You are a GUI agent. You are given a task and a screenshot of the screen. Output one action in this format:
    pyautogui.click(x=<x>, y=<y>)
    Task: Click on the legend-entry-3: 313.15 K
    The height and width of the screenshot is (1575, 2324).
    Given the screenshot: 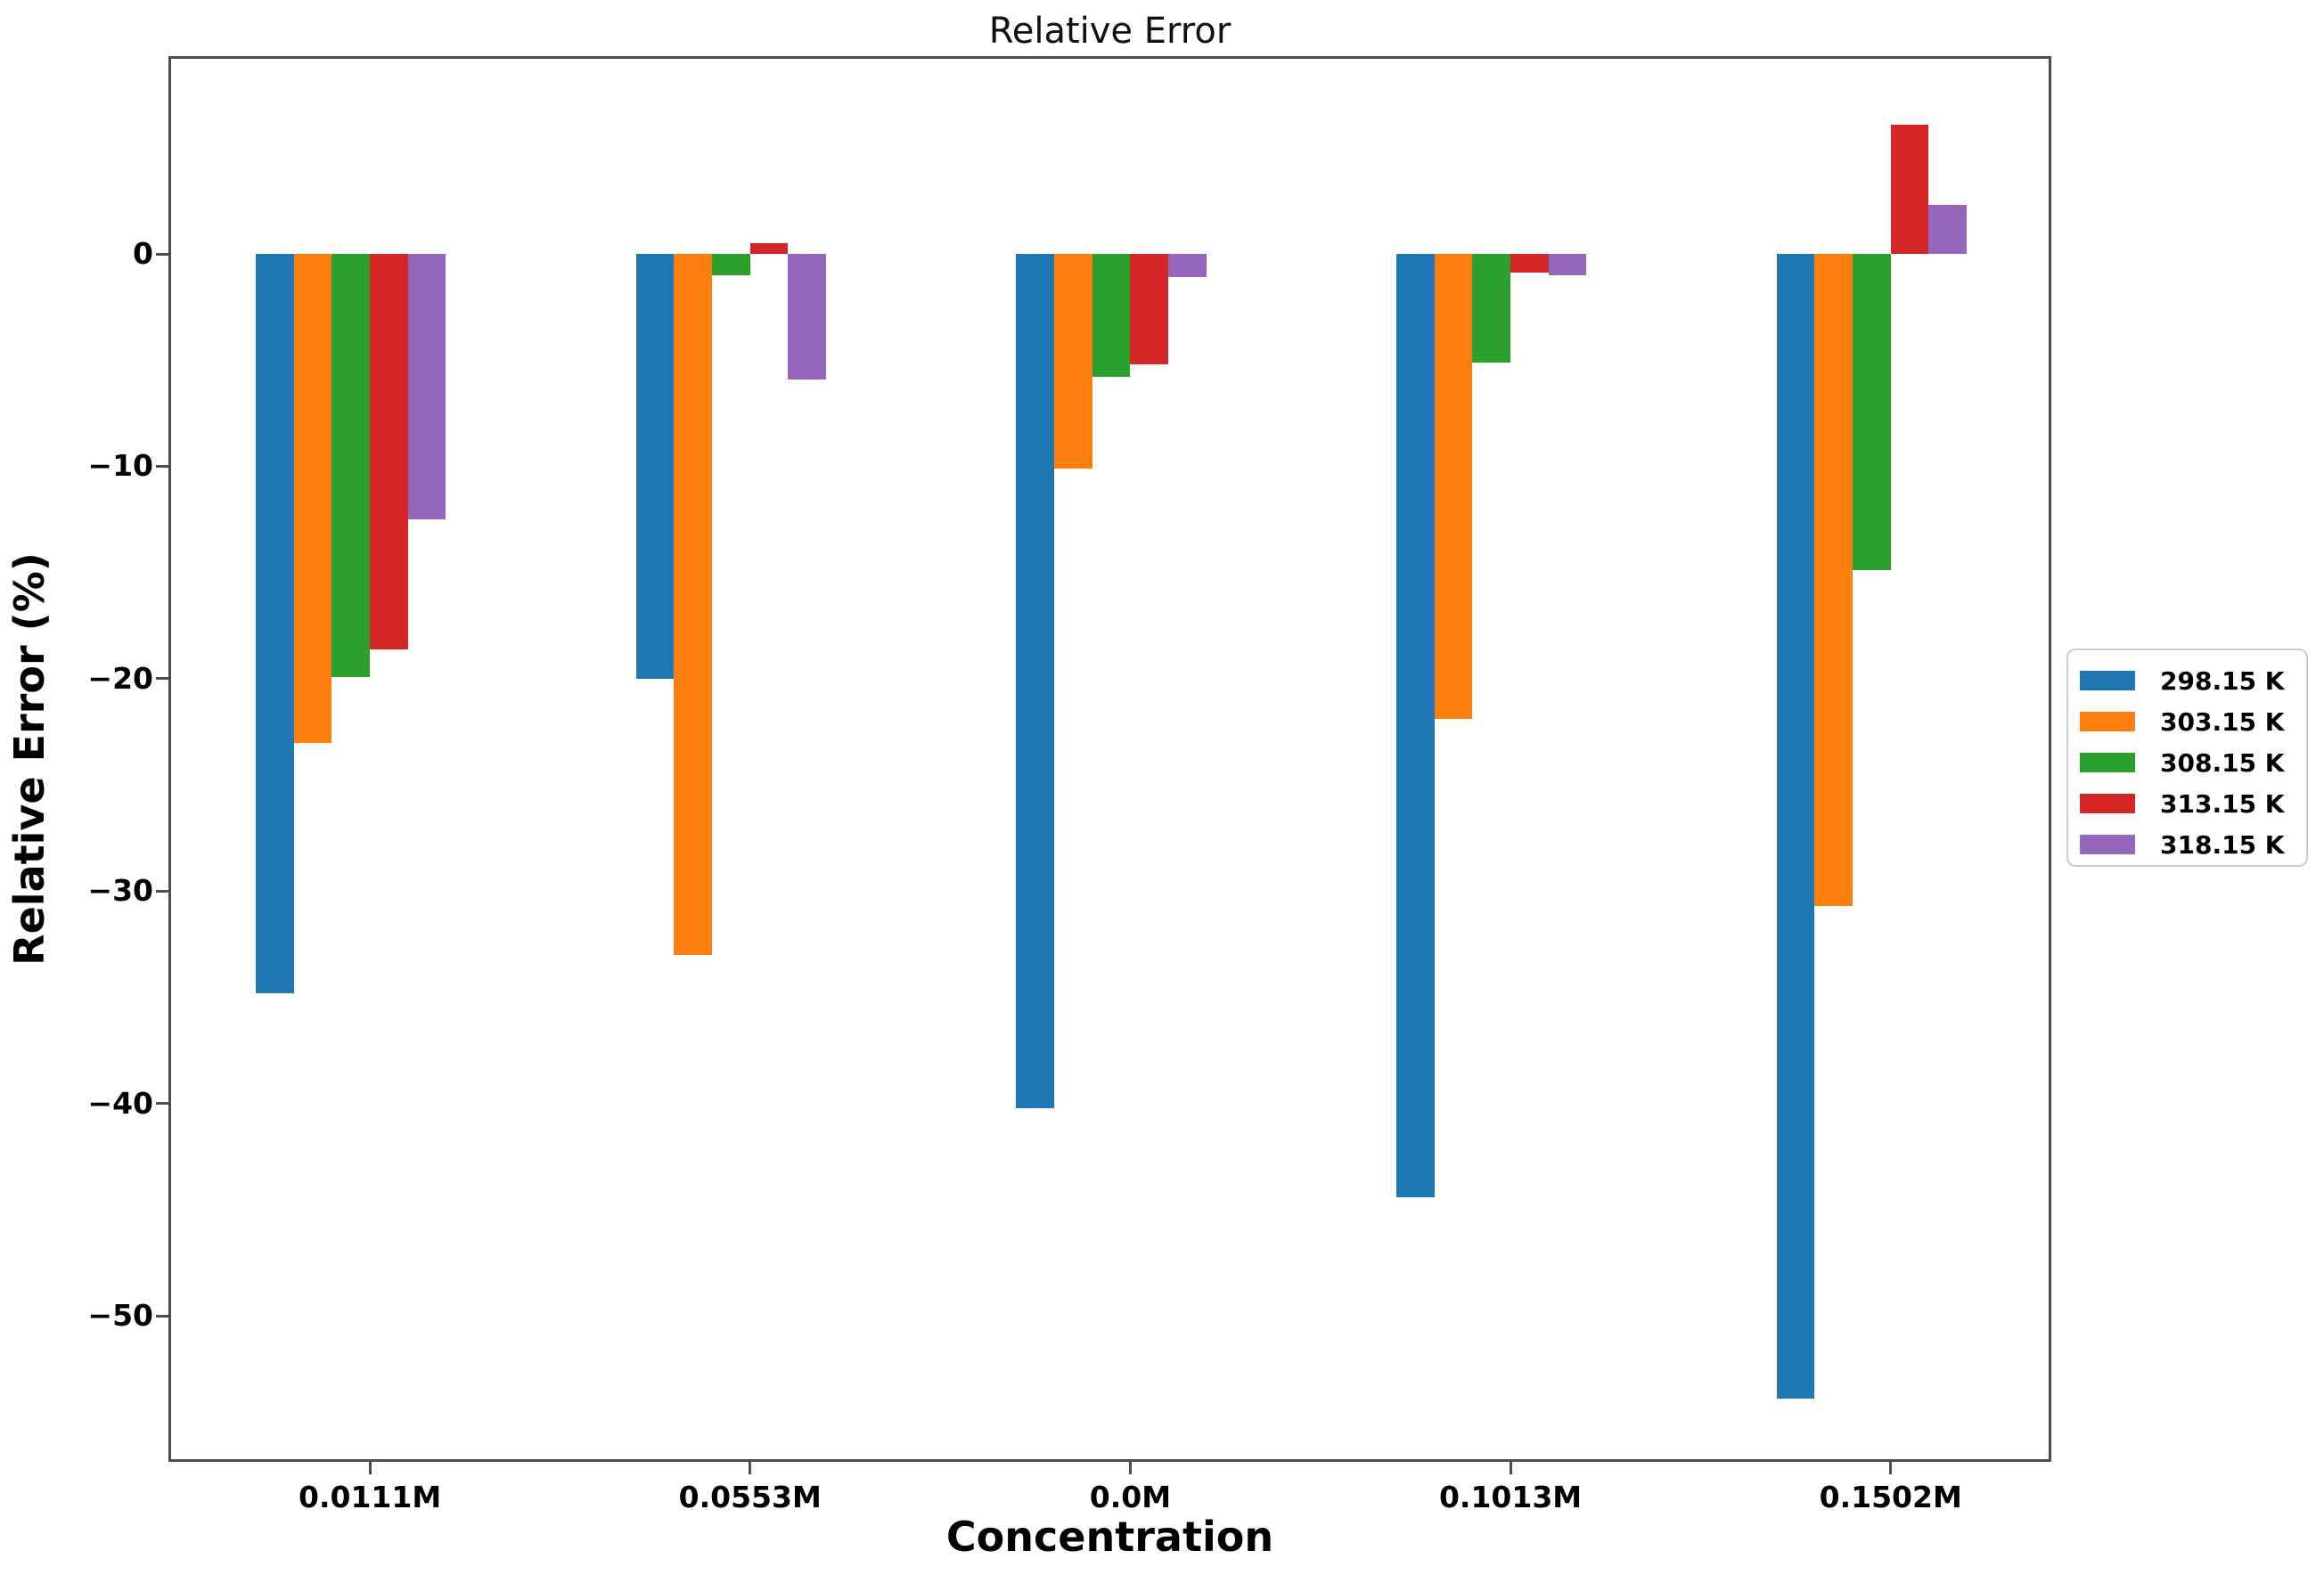 What is the action you would take?
    pyautogui.click(x=2187, y=803)
    